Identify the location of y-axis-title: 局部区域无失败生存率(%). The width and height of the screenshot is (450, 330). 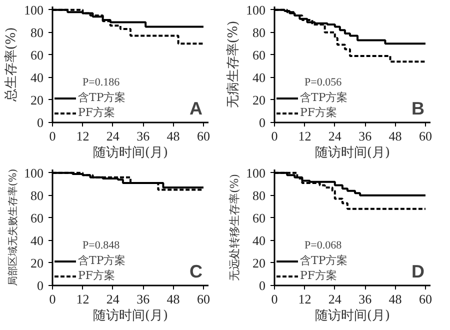
(13, 227).